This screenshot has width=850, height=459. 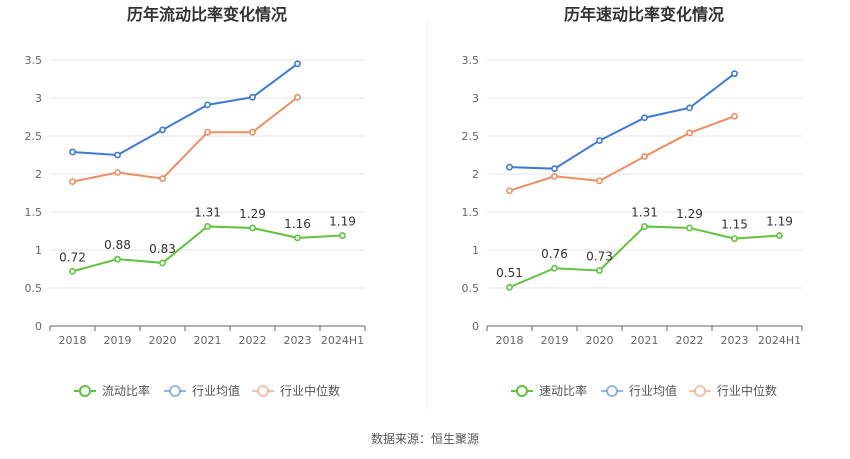 What do you see at coordinates (126, 390) in the screenshot?
I see `legend-label: 流动比率` at bounding box center [126, 390].